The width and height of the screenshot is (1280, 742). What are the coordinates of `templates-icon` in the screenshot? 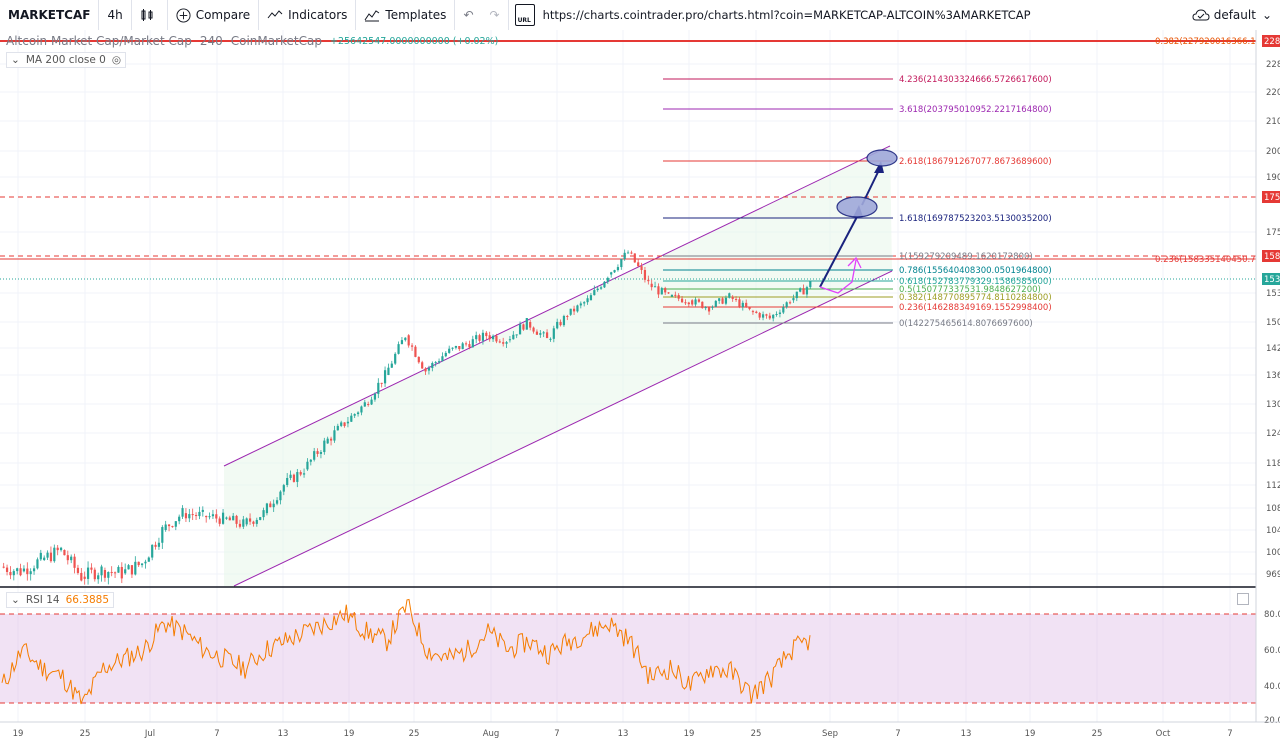 It's located at (372, 16).